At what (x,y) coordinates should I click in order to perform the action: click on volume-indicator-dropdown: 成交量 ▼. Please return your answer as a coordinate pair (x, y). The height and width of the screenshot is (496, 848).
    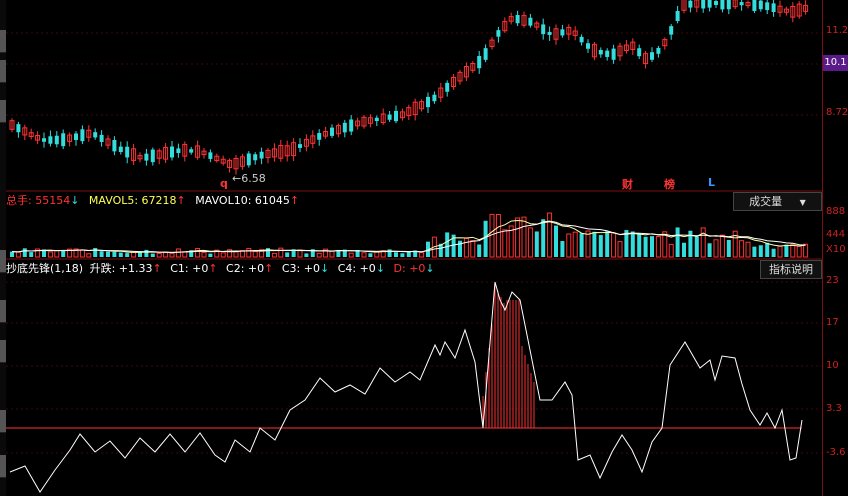
    Looking at the image, I should click on (777, 201).